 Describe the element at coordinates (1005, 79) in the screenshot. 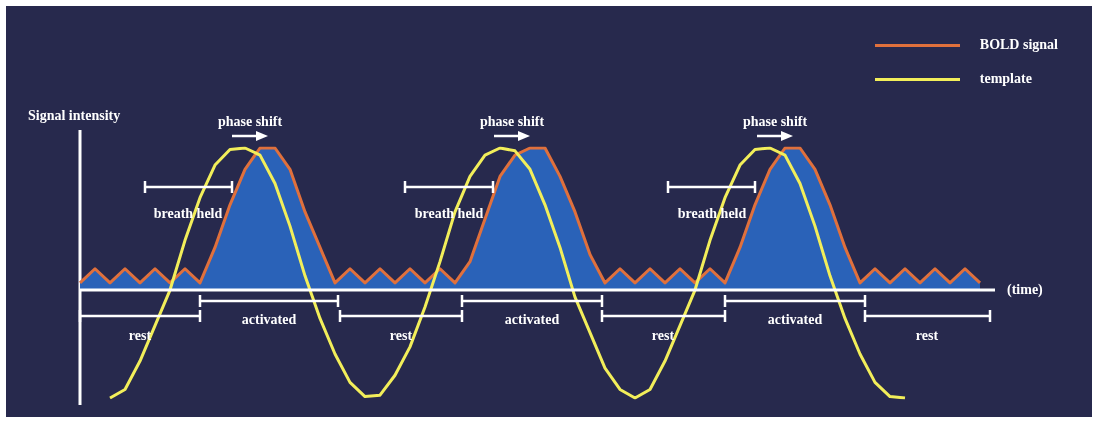

I see `text: template` at that location.